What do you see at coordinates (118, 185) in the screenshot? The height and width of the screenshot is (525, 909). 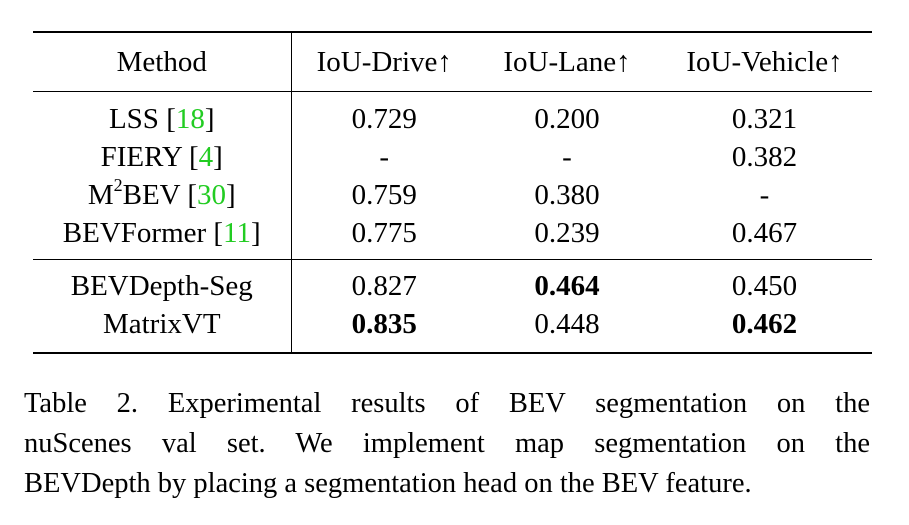 I see `superscript: 2` at bounding box center [118, 185].